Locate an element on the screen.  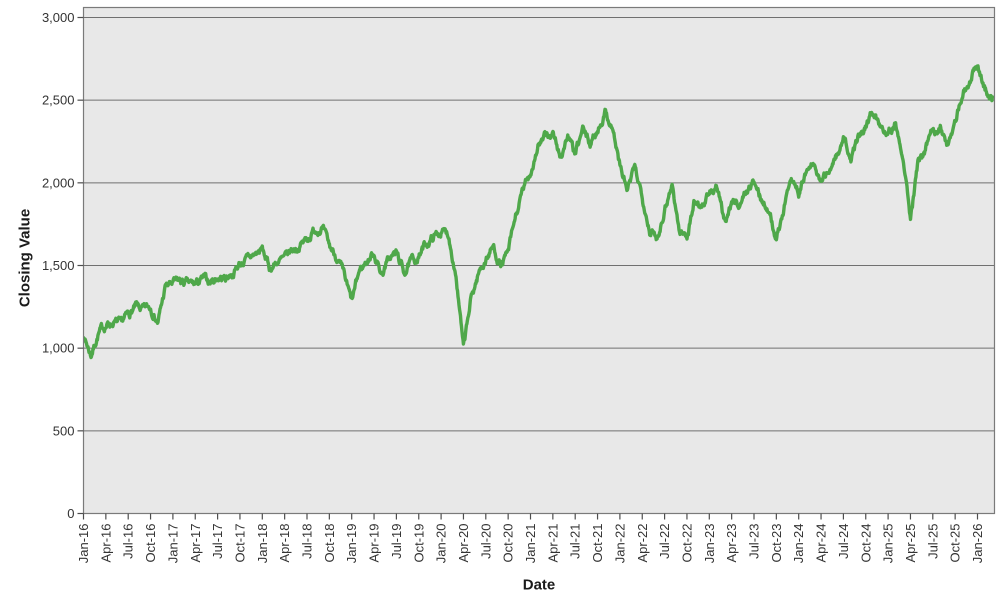
x-tick-label: Jul-19 is located at coordinates (396, 541).